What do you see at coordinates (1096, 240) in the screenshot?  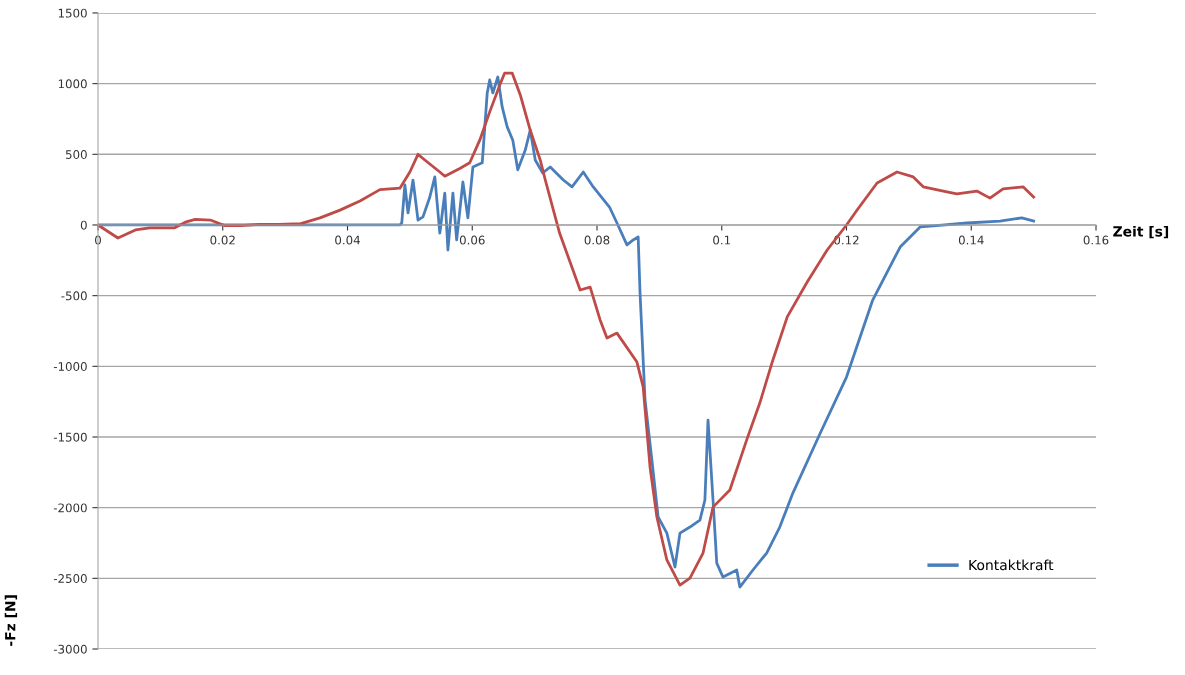 I see `x-tick-label: 0.16` at bounding box center [1096, 240].